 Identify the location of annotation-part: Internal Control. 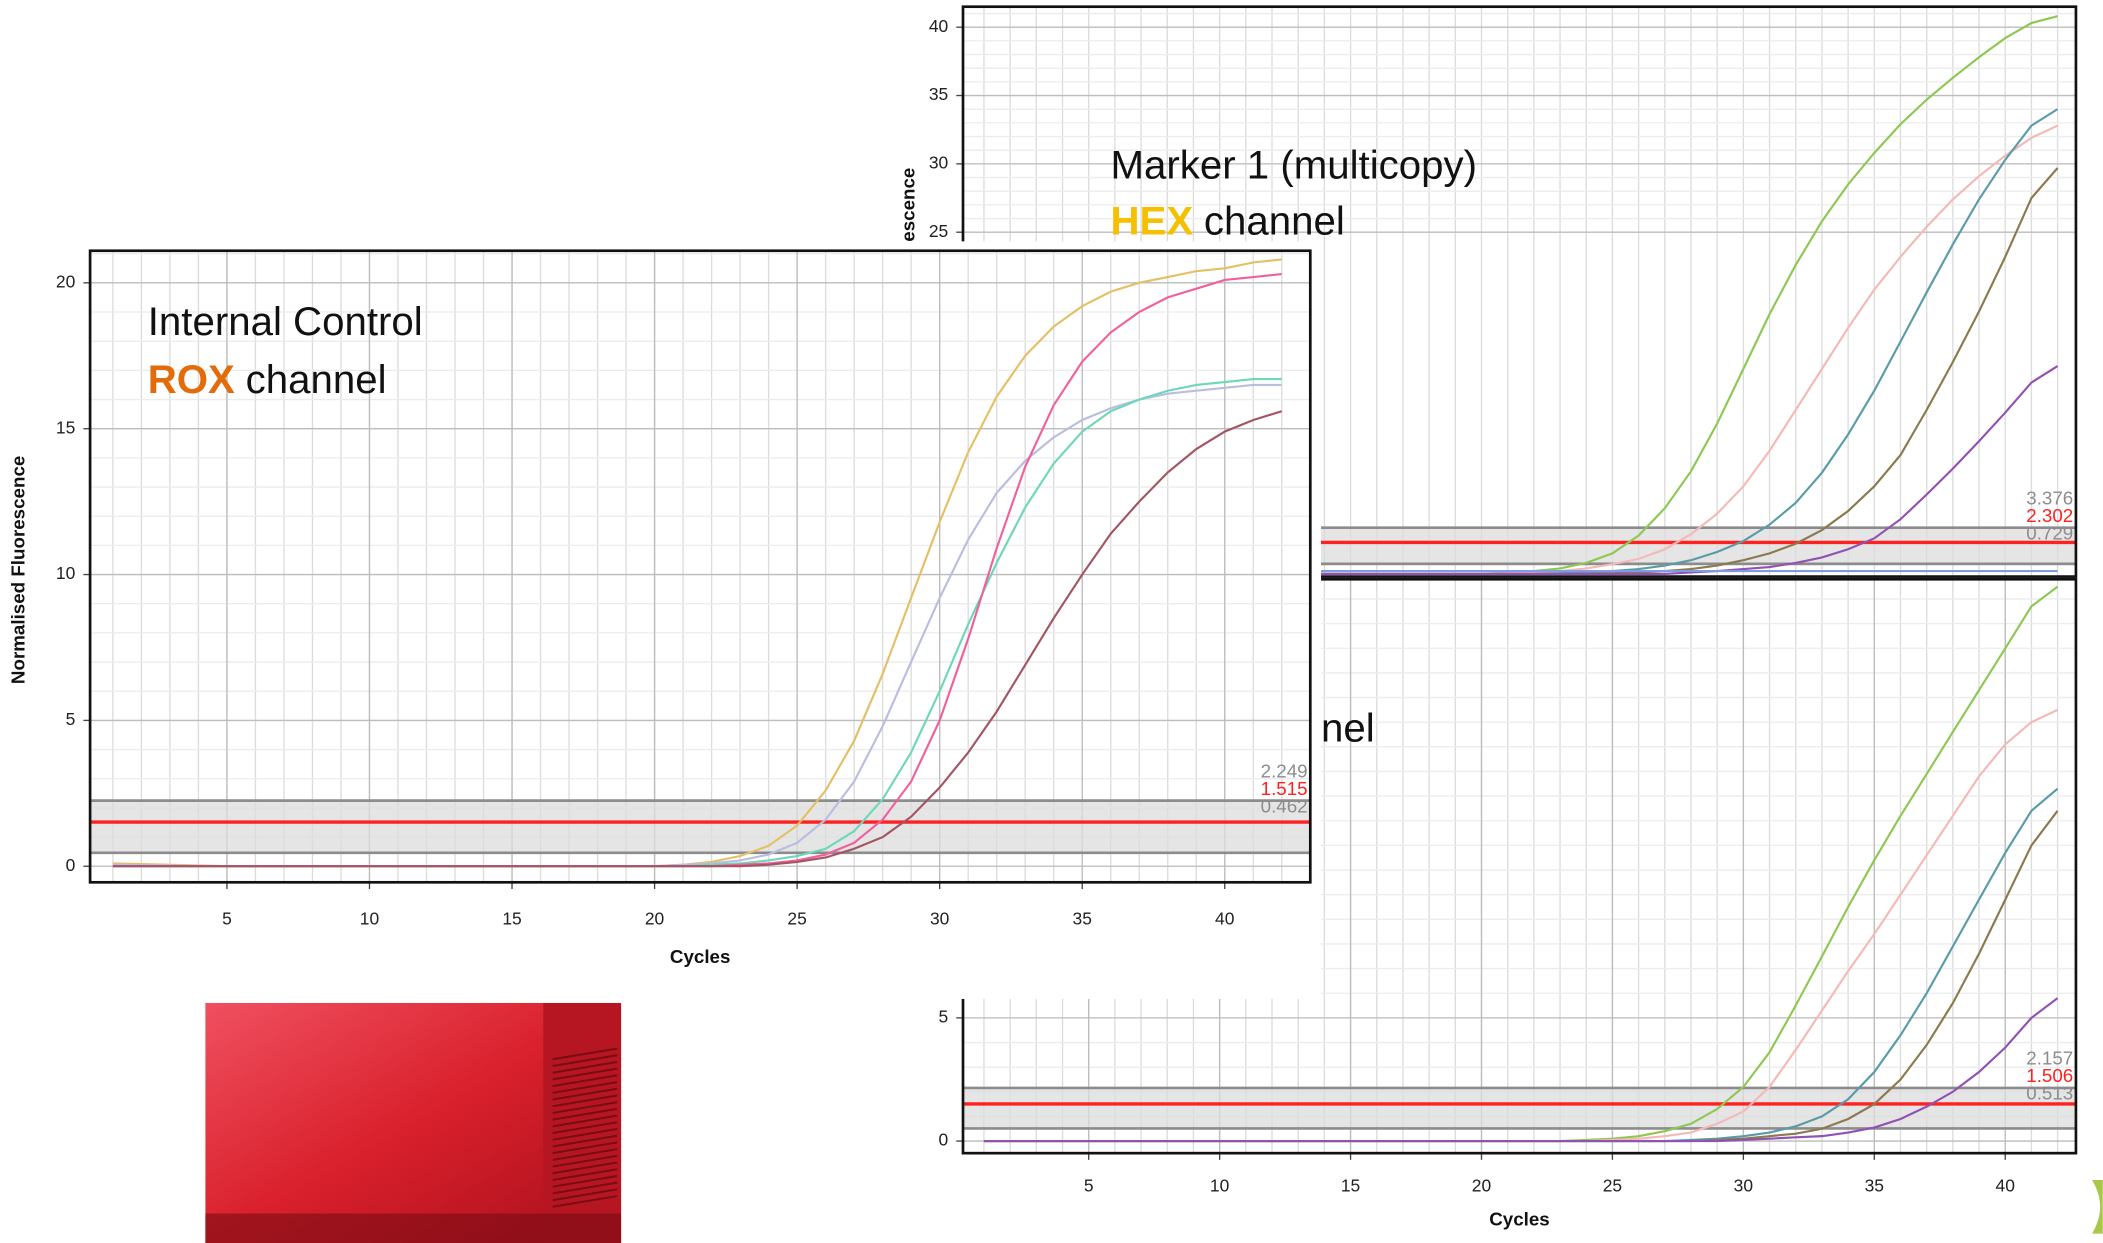
(285, 321).